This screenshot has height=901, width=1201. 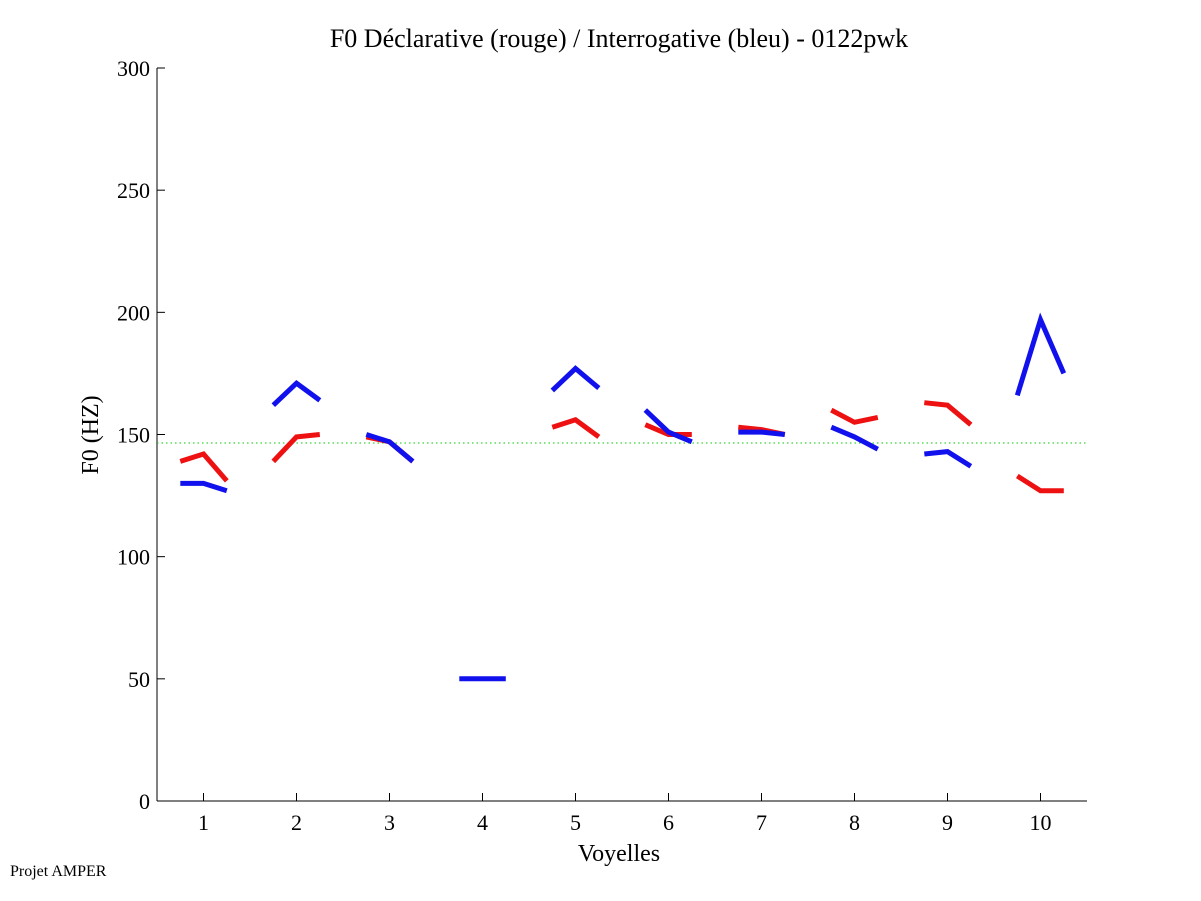 What do you see at coordinates (133, 557) in the screenshot?
I see `y-tick-label: 100` at bounding box center [133, 557].